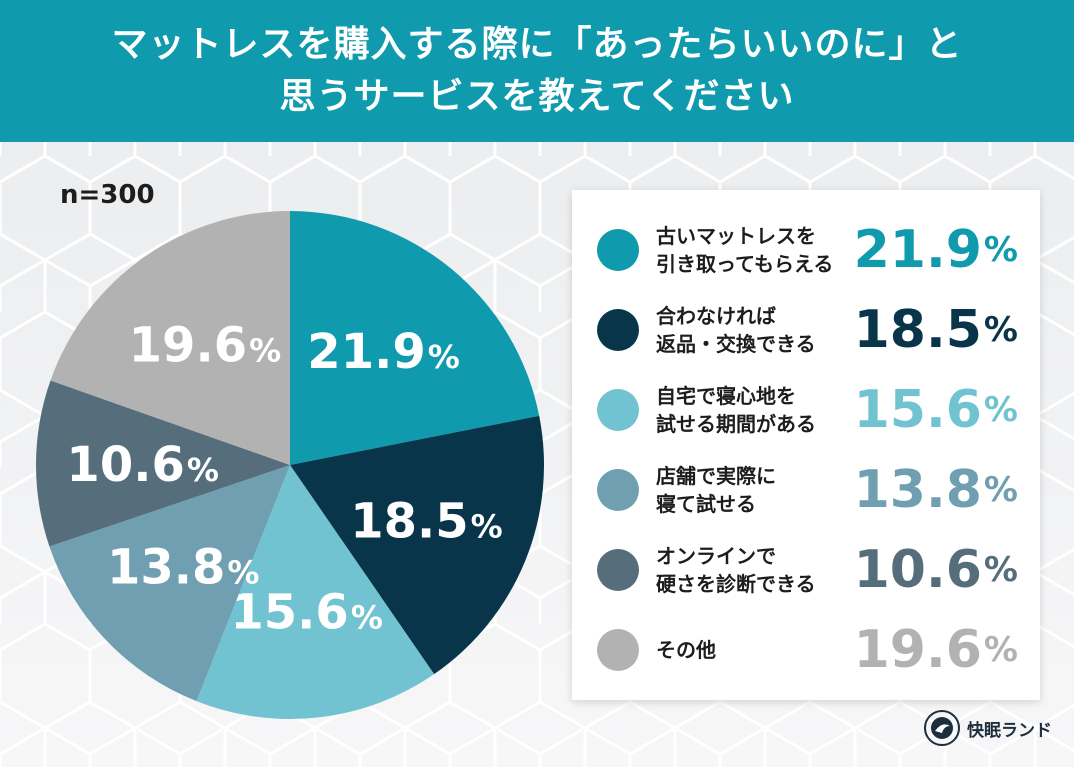  Describe the element at coordinates (537, 44) in the screenshot. I see `title-line-1: マットレスを購入する際に「あったらいいのに」と` at that location.